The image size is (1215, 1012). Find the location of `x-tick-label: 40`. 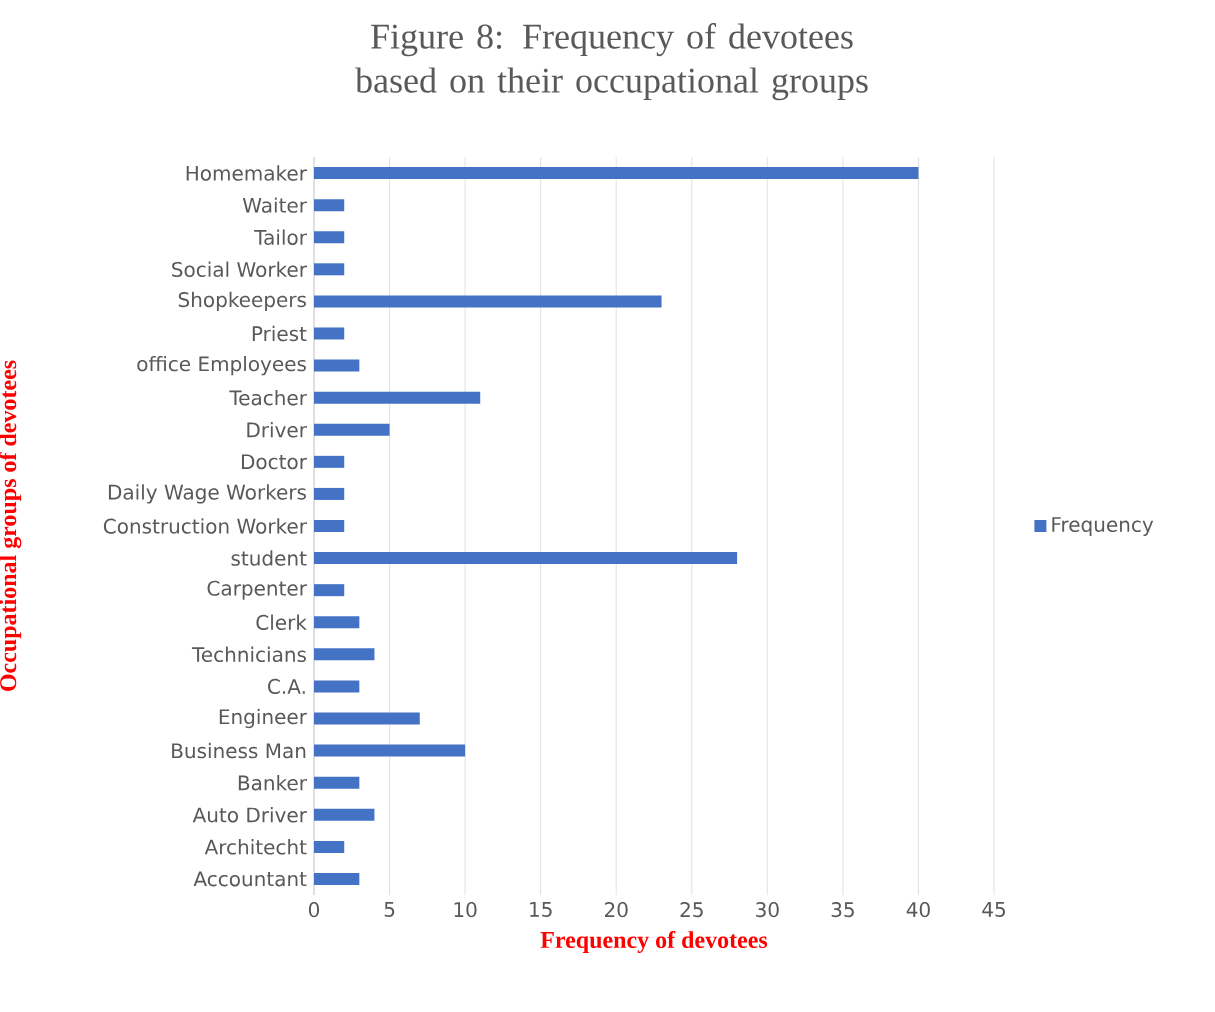

x-tick-label: 40 is located at coordinates (918, 910).